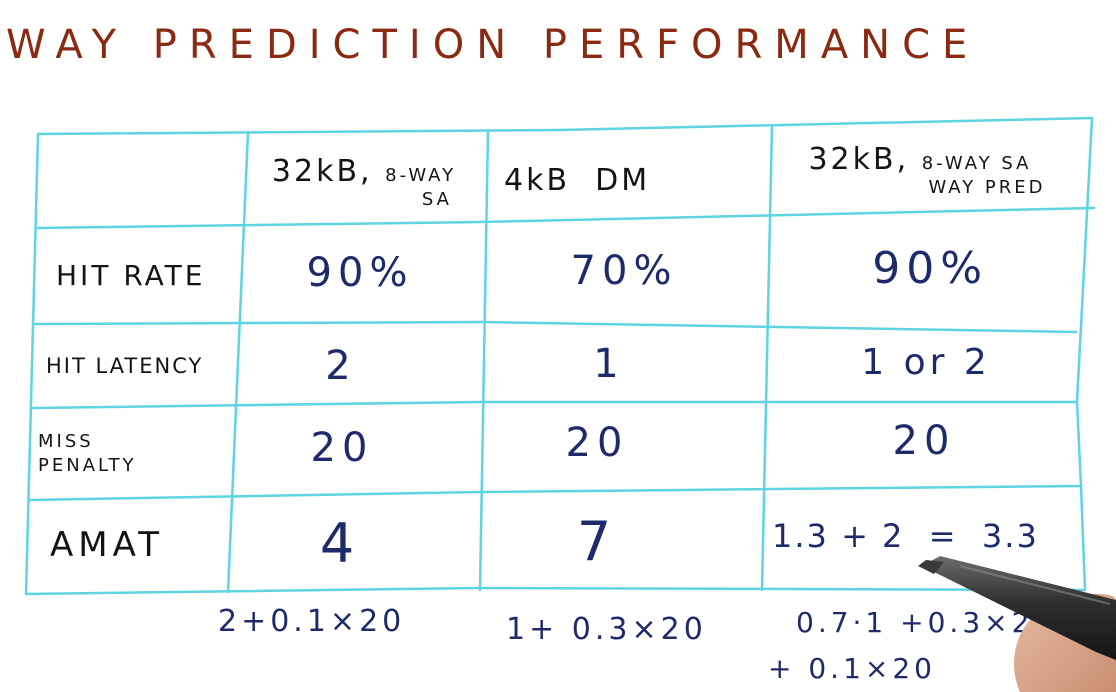 This screenshot has height=692, width=1116. Describe the element at coordinates (421, 175) in the screenshot. I see `column-header-1-small: 8-WAY` at that location.